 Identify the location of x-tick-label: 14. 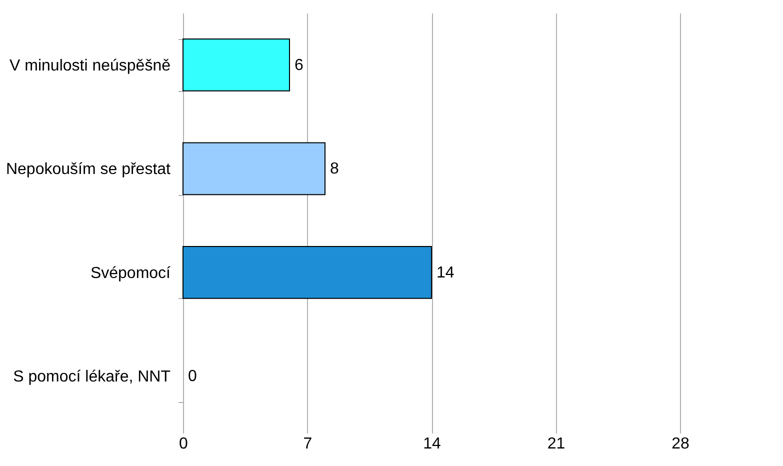
(432, 444).